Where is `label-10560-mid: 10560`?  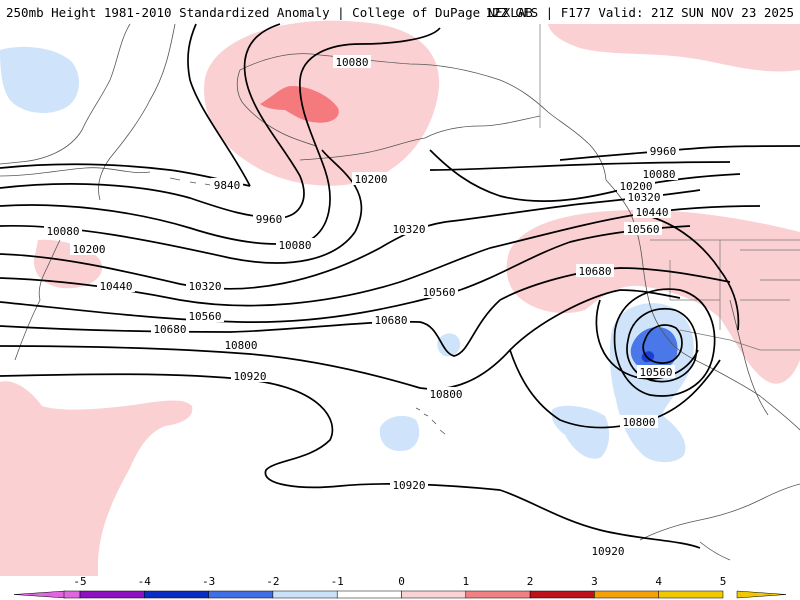
label-10560-mid: 10560 is located at coordinates (439, 292).